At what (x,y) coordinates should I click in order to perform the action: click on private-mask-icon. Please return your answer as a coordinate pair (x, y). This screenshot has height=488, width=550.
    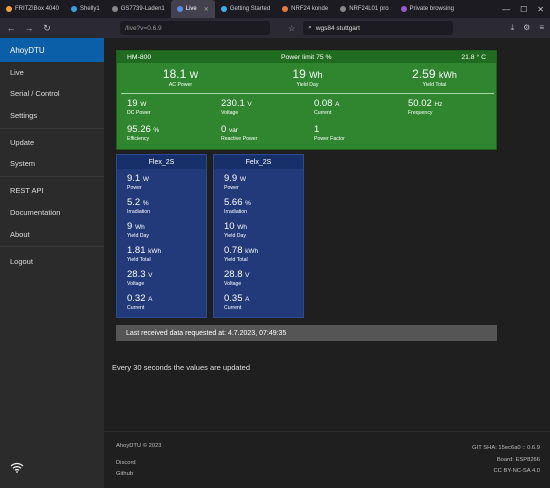
    Looking at the image, I should click on (403, 9).